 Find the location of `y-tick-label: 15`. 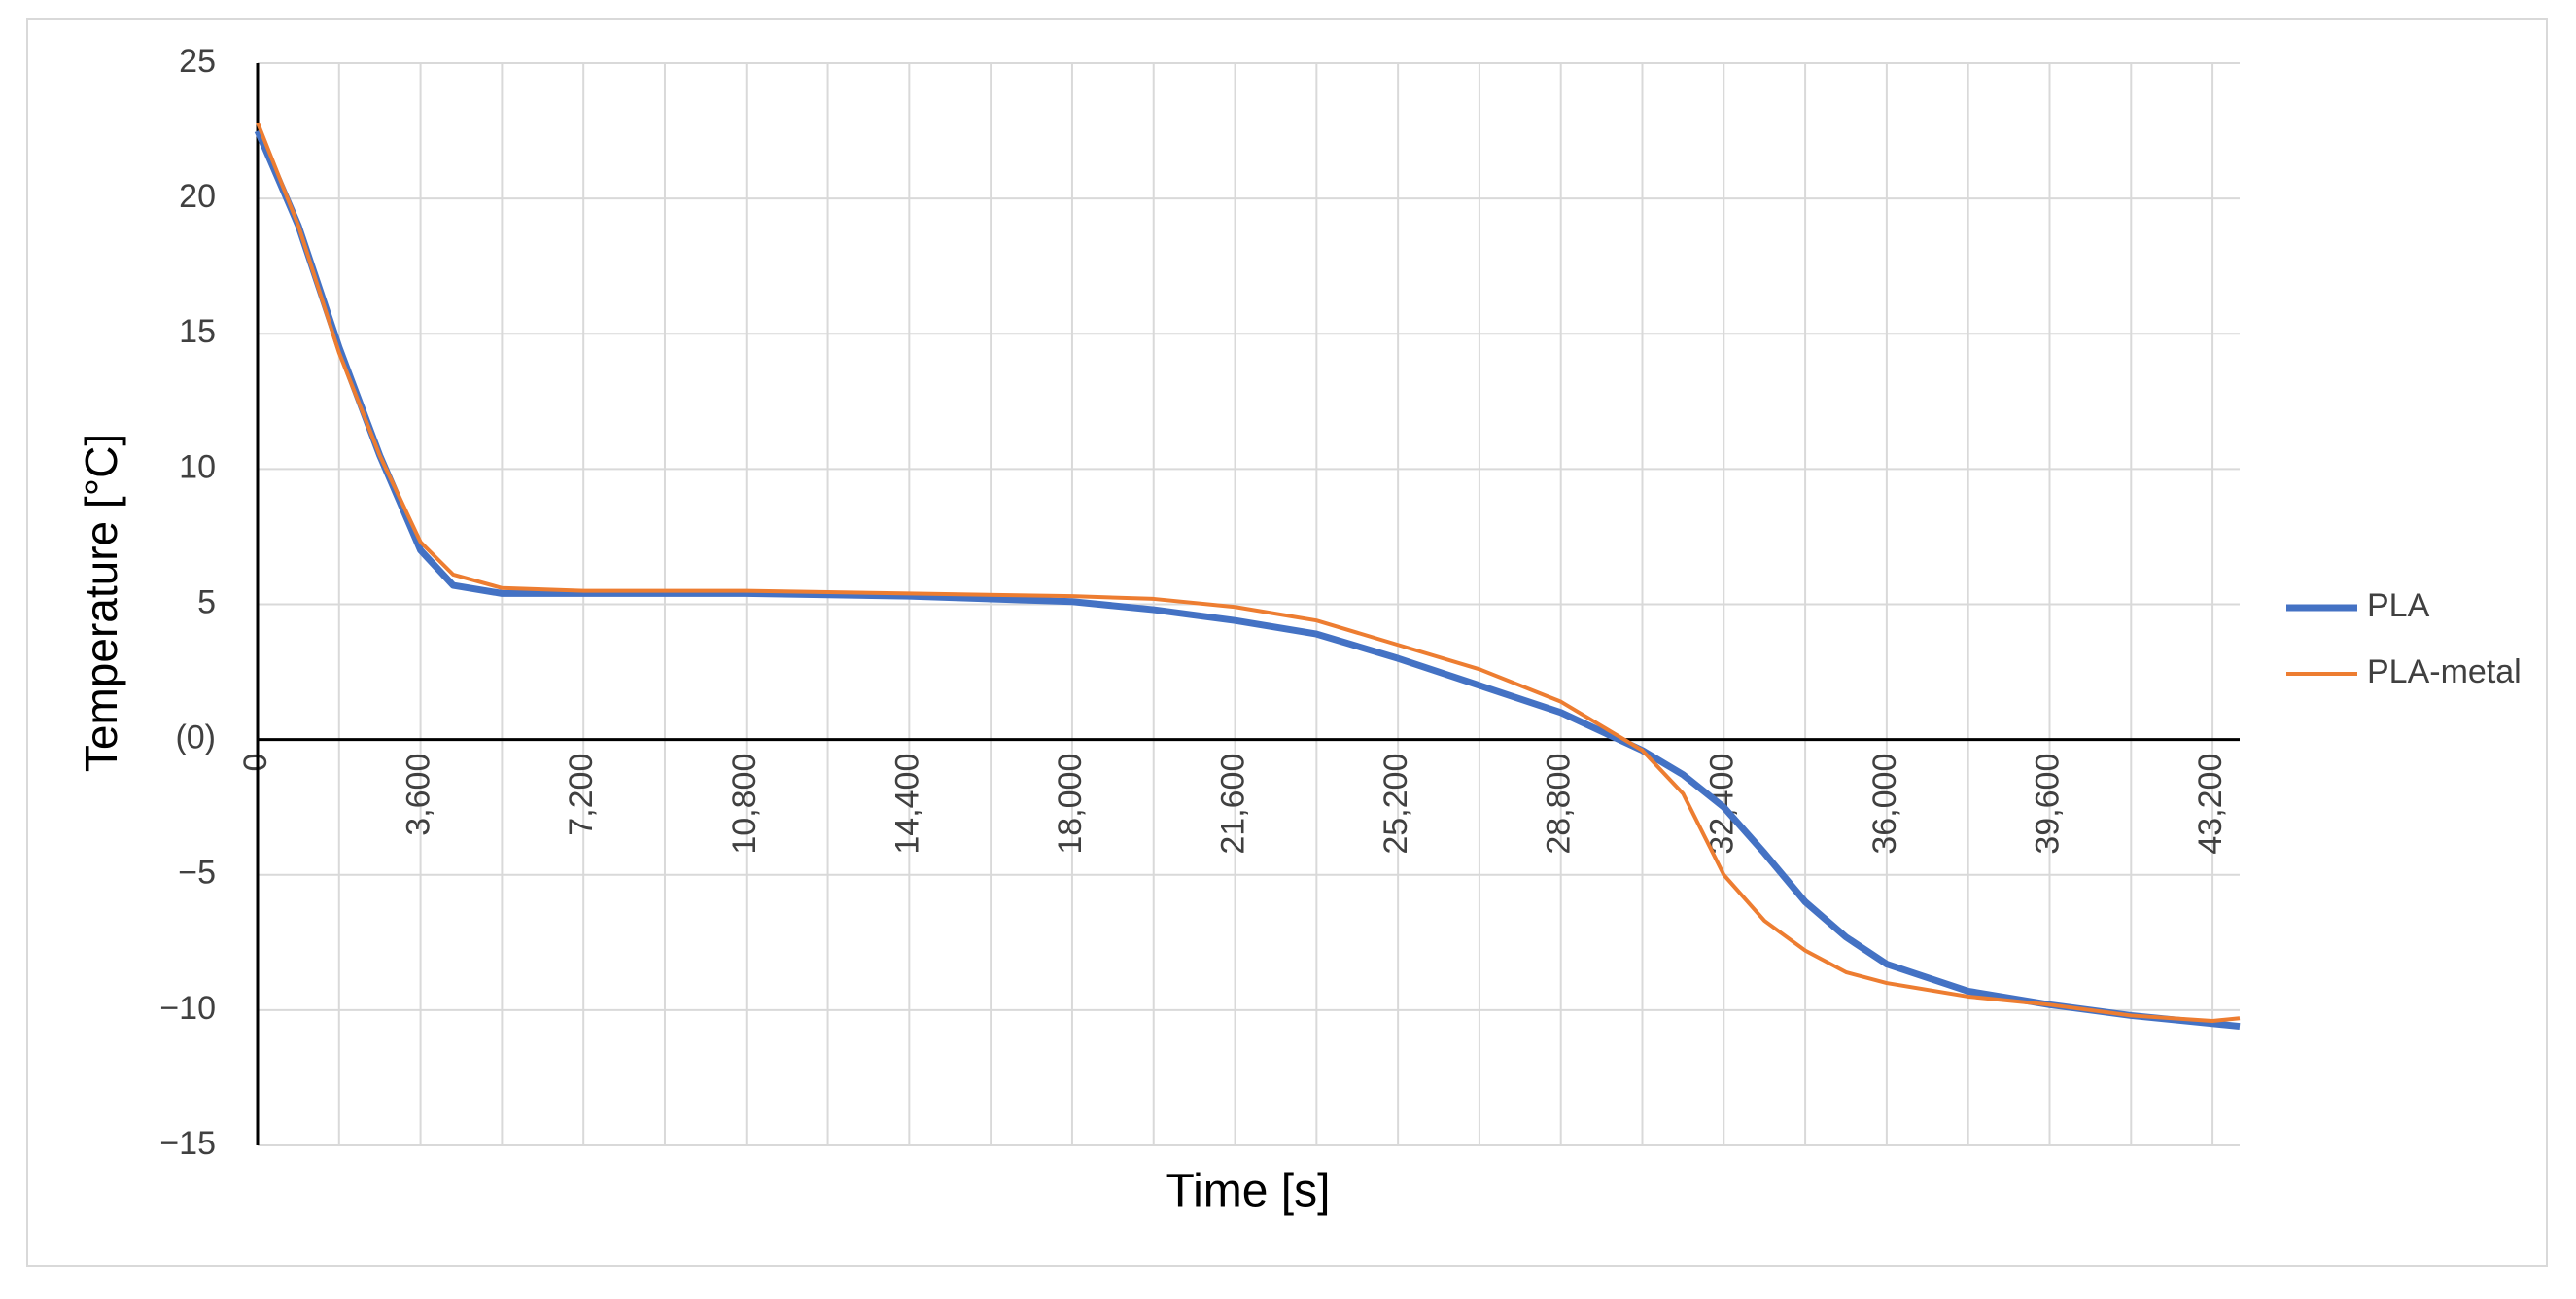

y-tick-label: 15 is located at coordinates (198, 331).